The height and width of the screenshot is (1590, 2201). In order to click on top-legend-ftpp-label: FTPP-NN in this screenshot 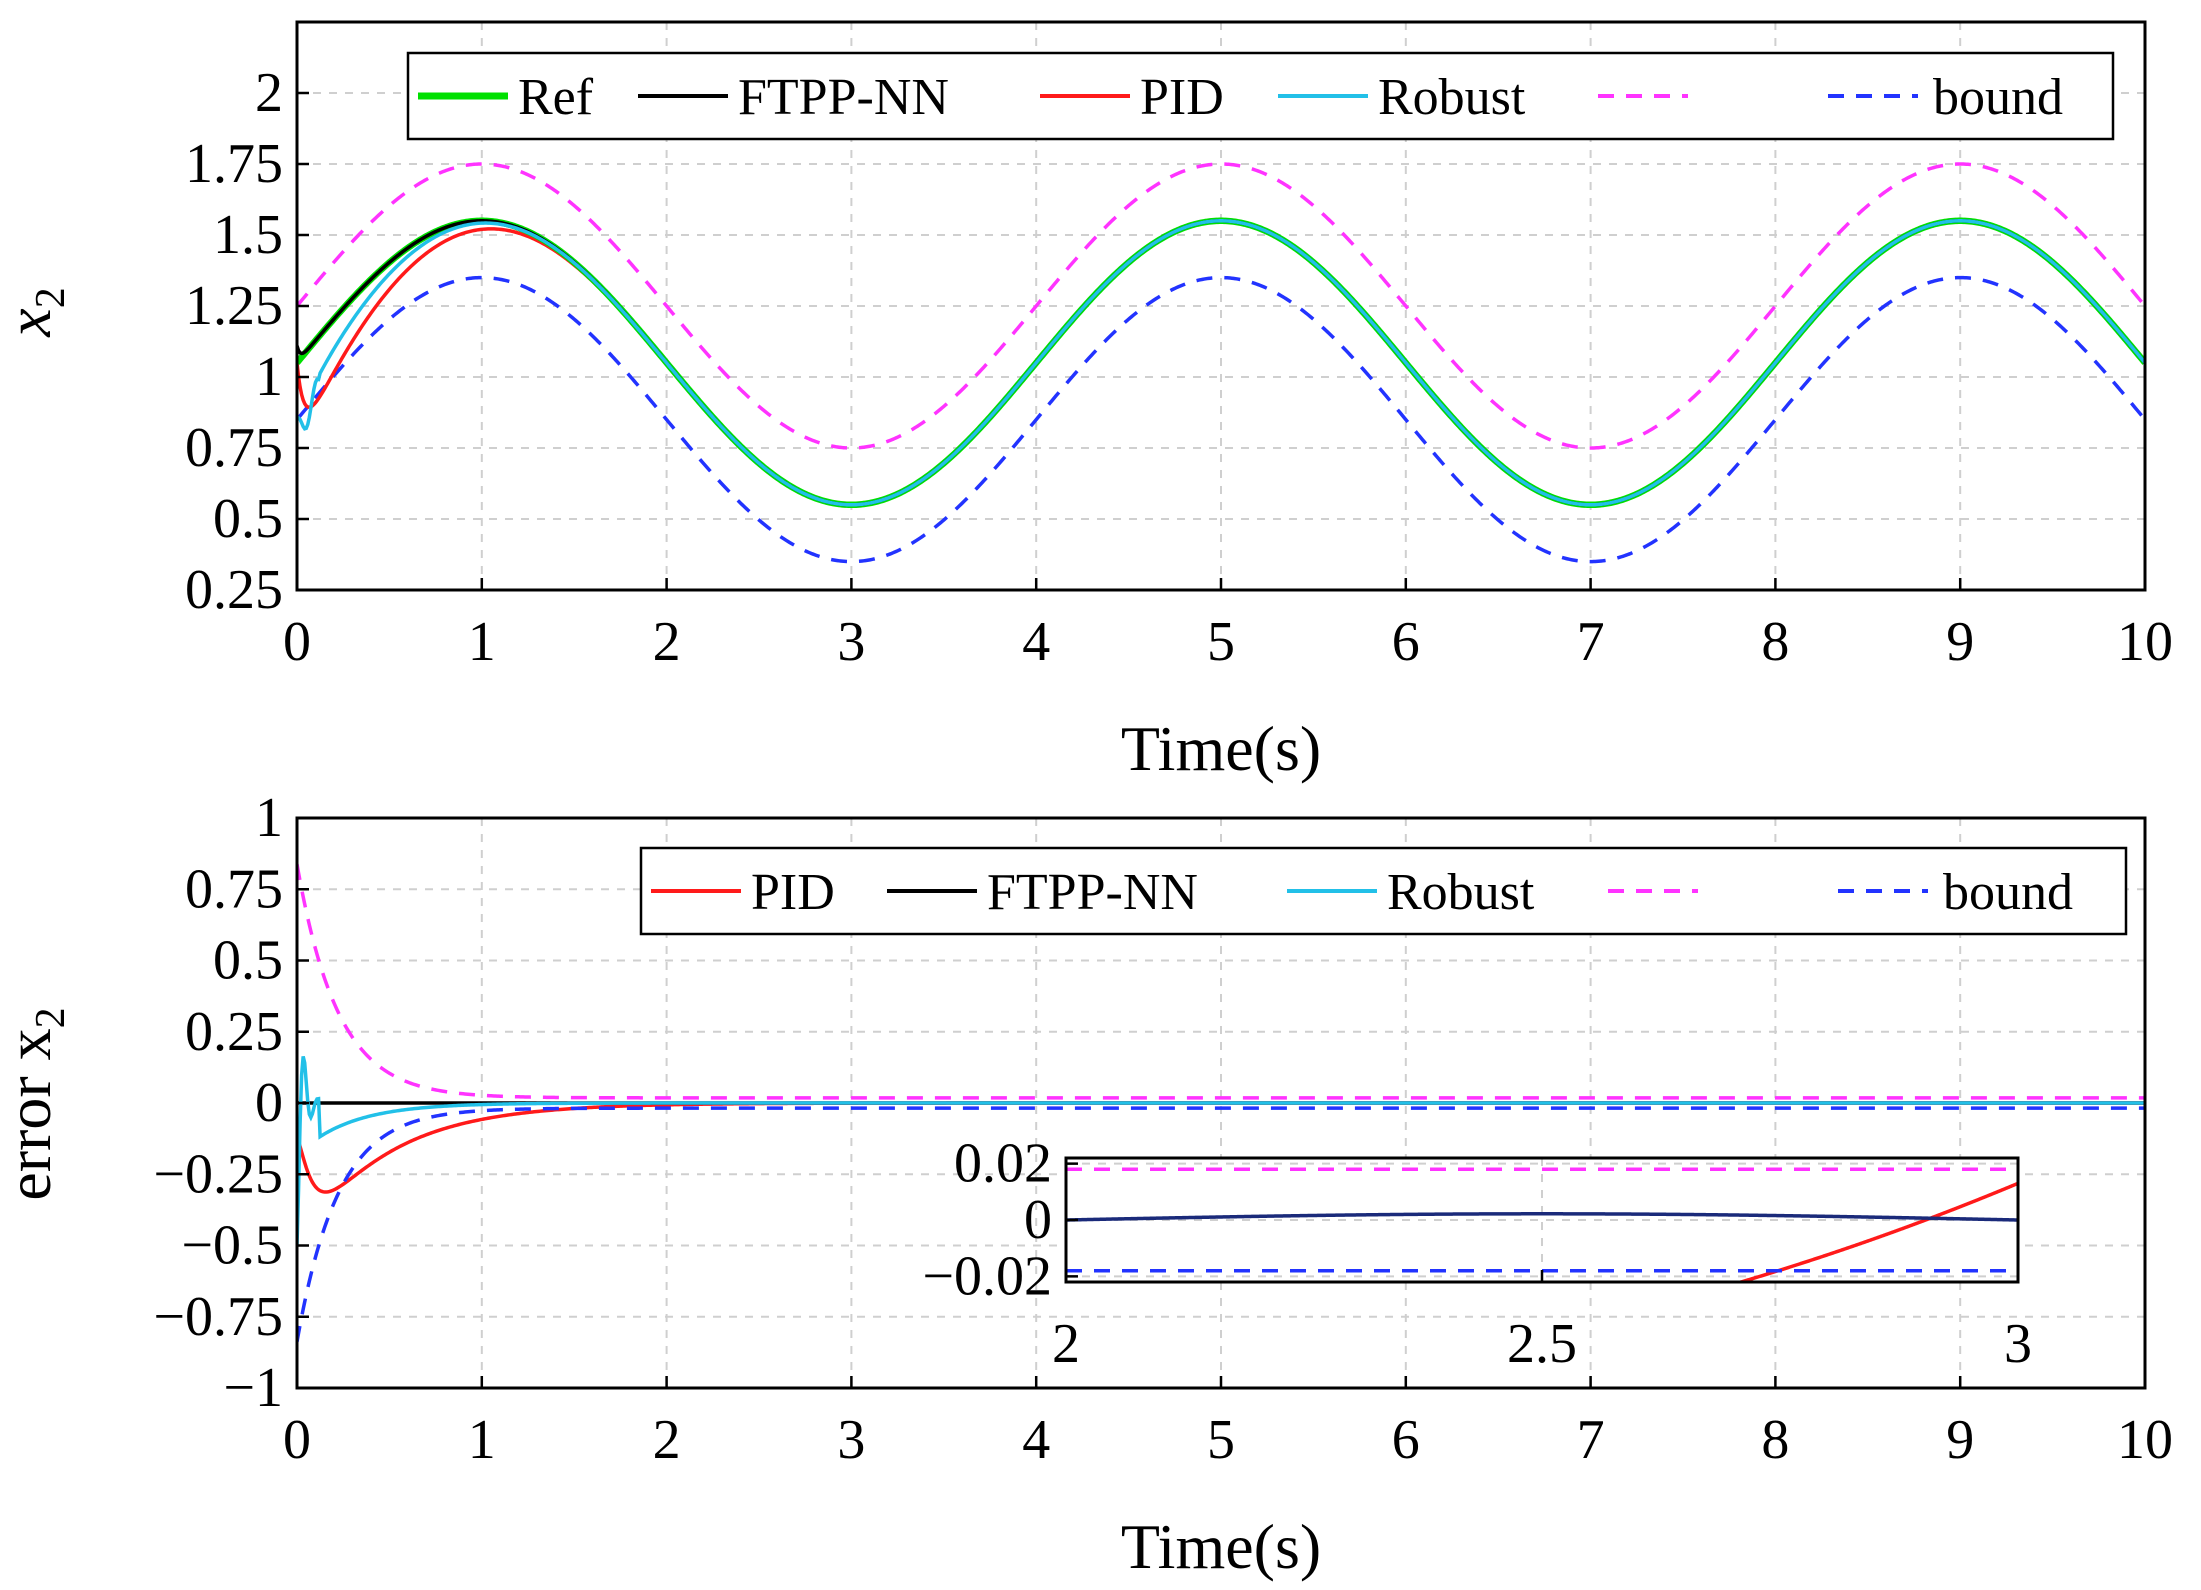, I will do `click(843, 97)`.